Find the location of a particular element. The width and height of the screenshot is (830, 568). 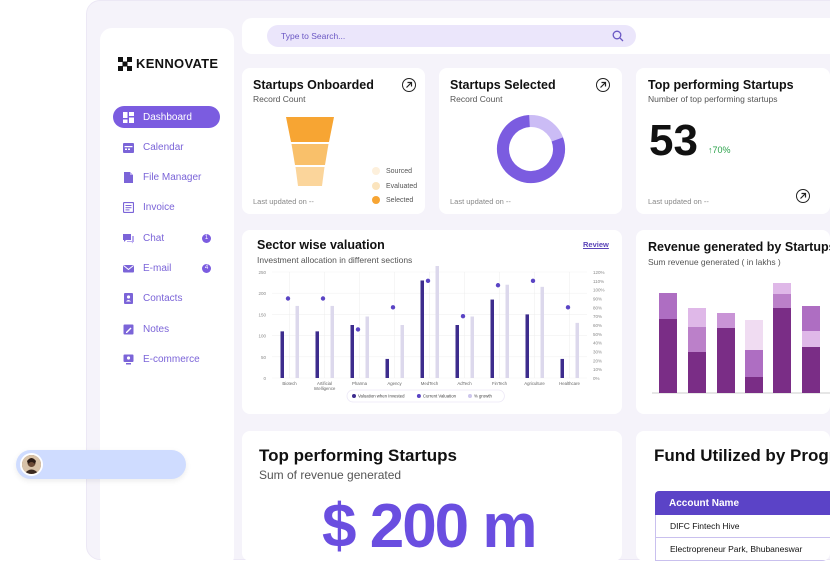

table-header: Account Name is located at coordinates (742, 503).